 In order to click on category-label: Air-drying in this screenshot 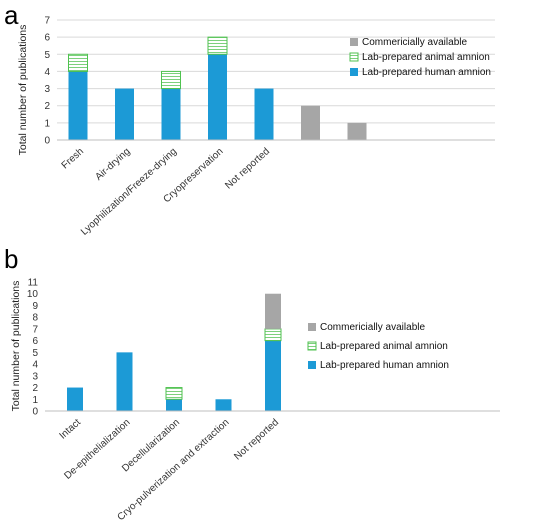, I will do `click(112, 164)`.